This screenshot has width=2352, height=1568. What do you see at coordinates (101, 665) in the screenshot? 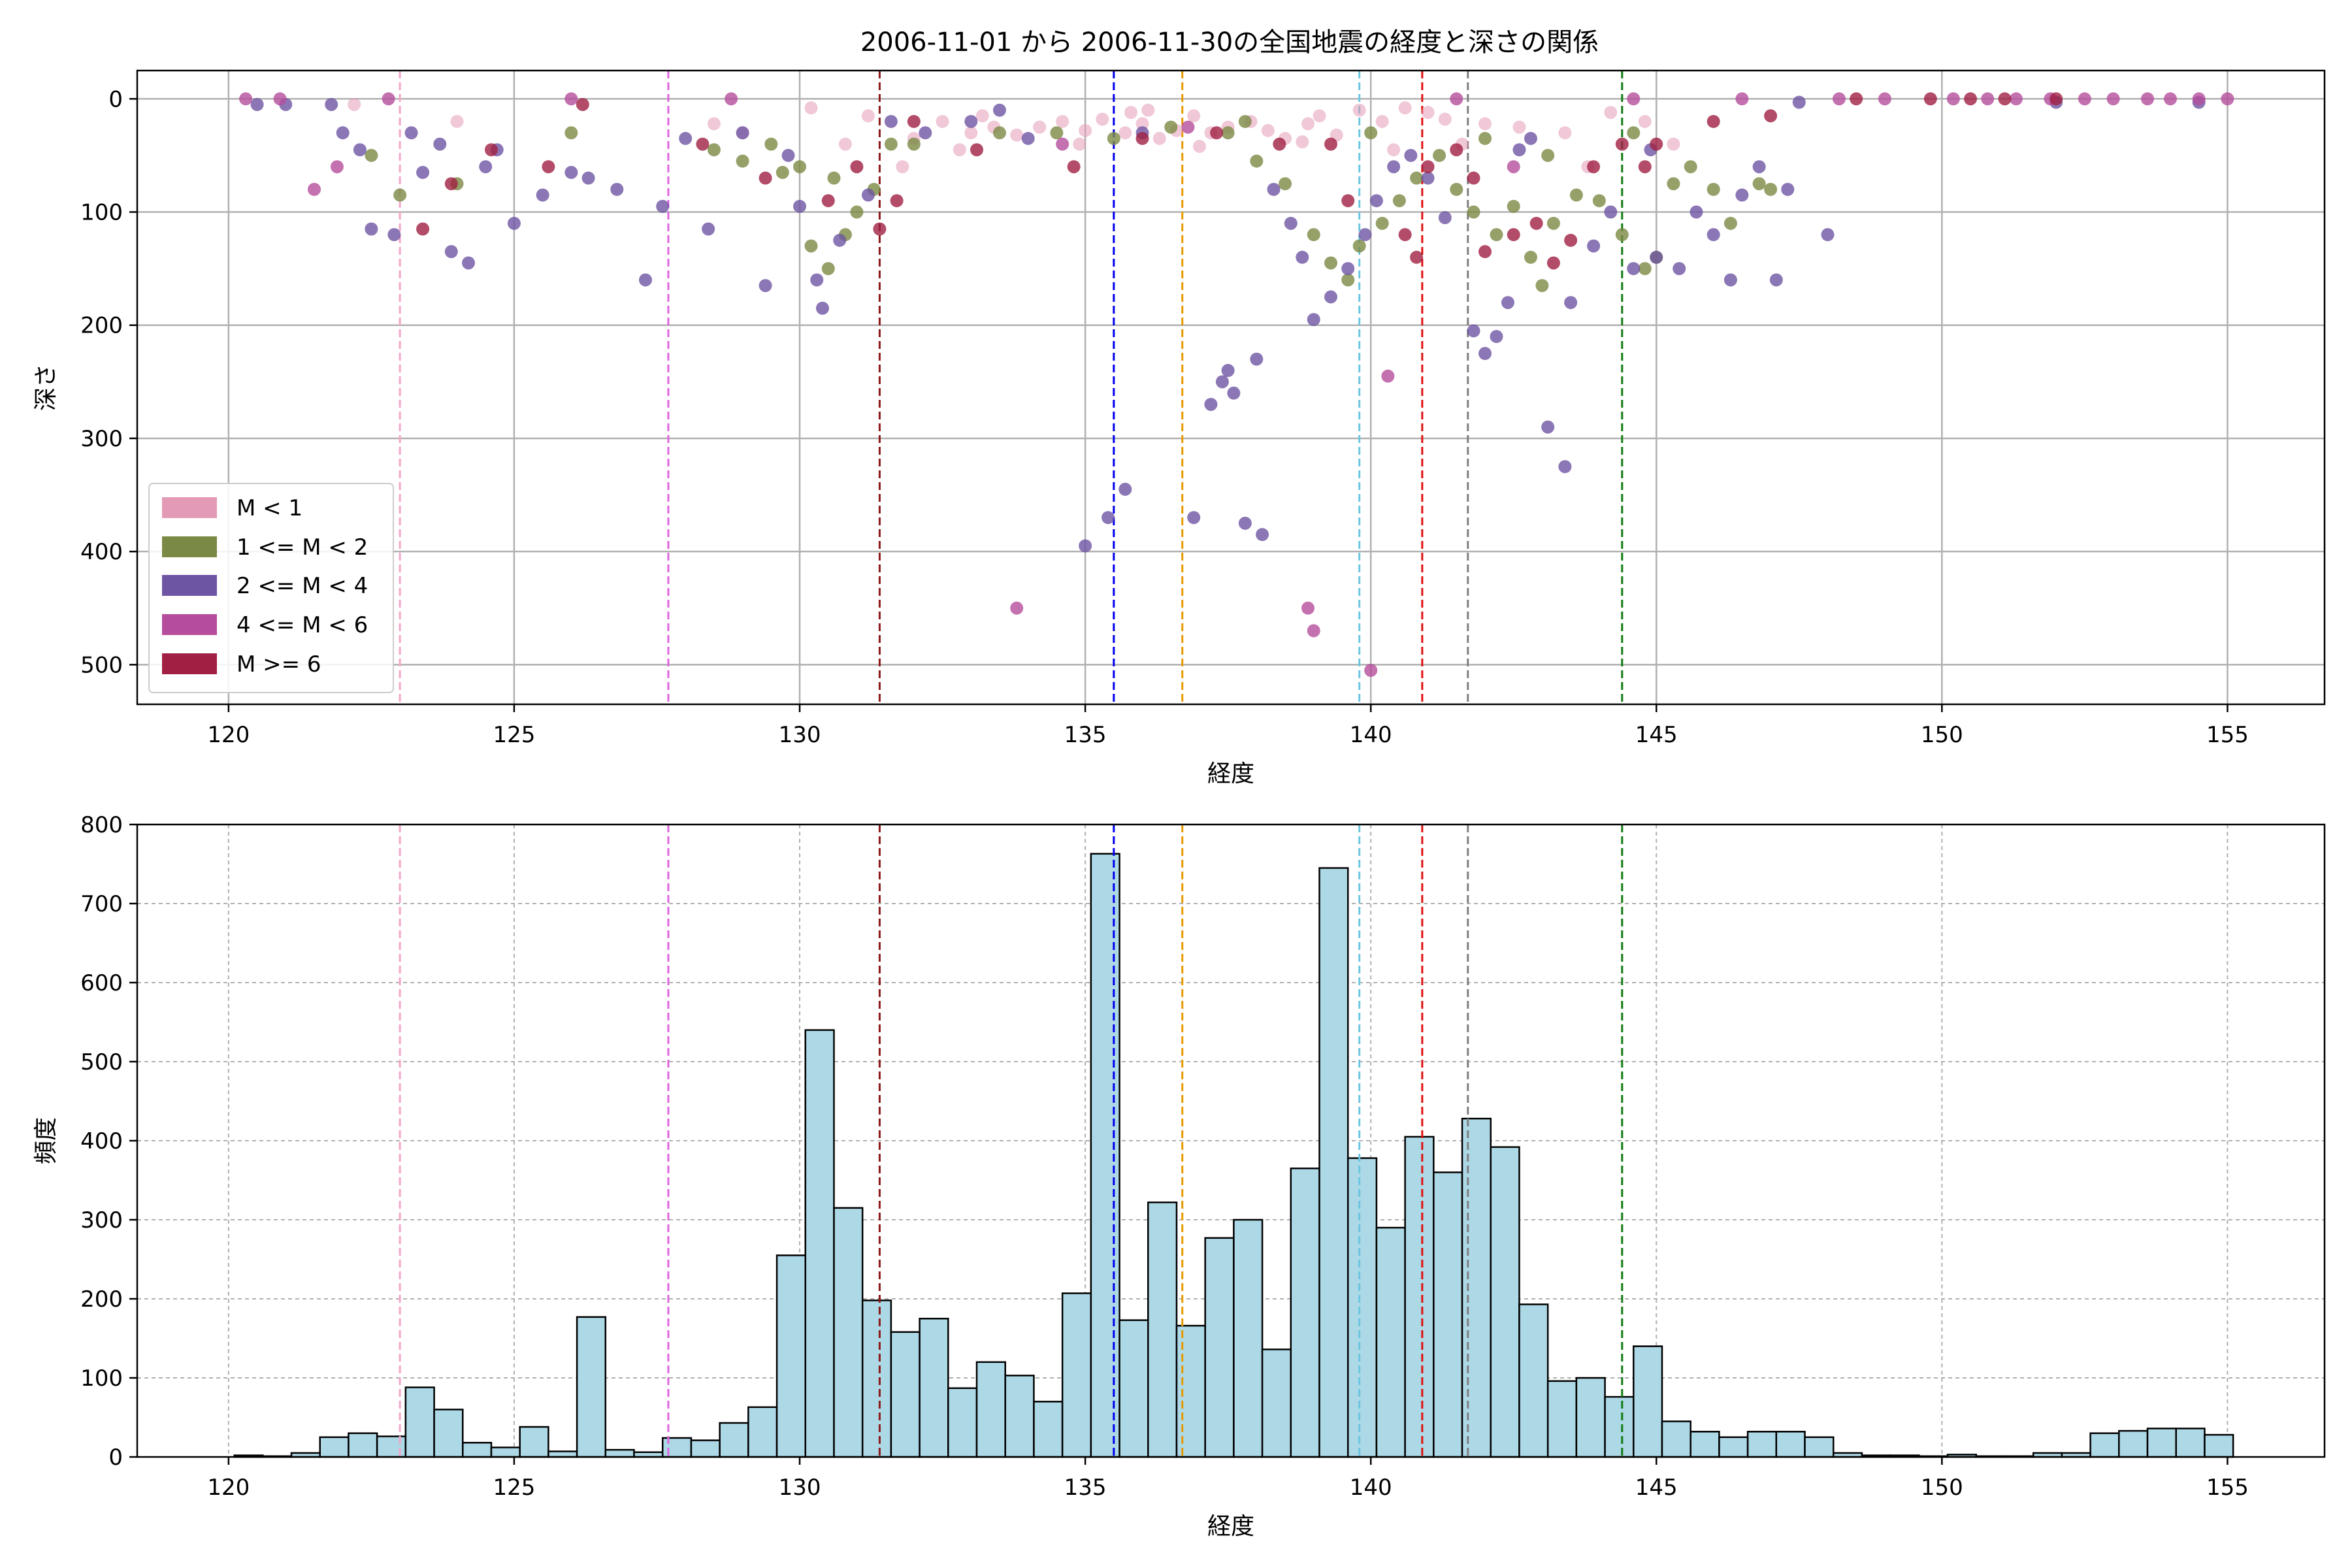
I see `y-tick-label: 500` at bounding box center [101, 665].